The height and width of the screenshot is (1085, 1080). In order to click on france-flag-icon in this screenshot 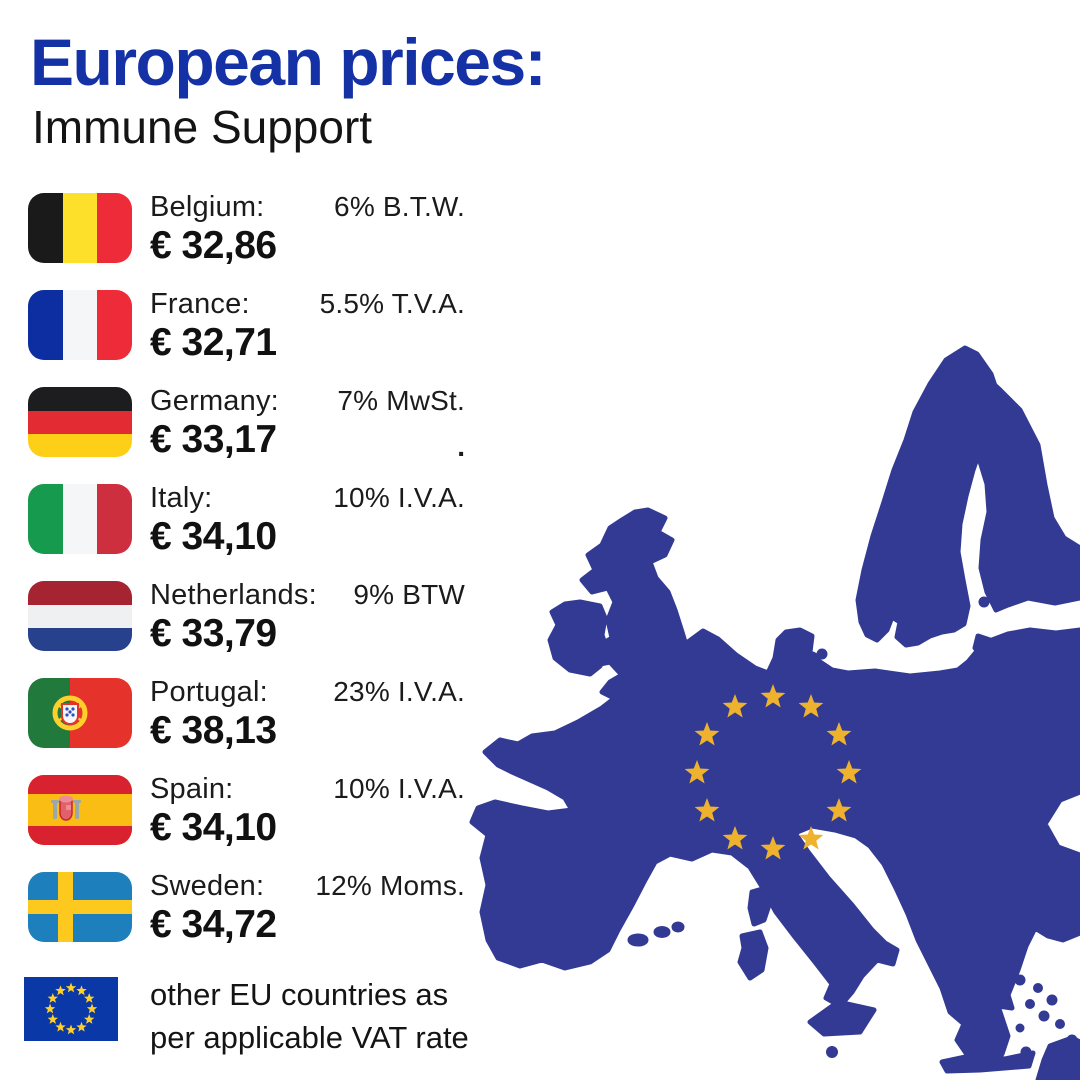, I will do `click(80, 325)`.